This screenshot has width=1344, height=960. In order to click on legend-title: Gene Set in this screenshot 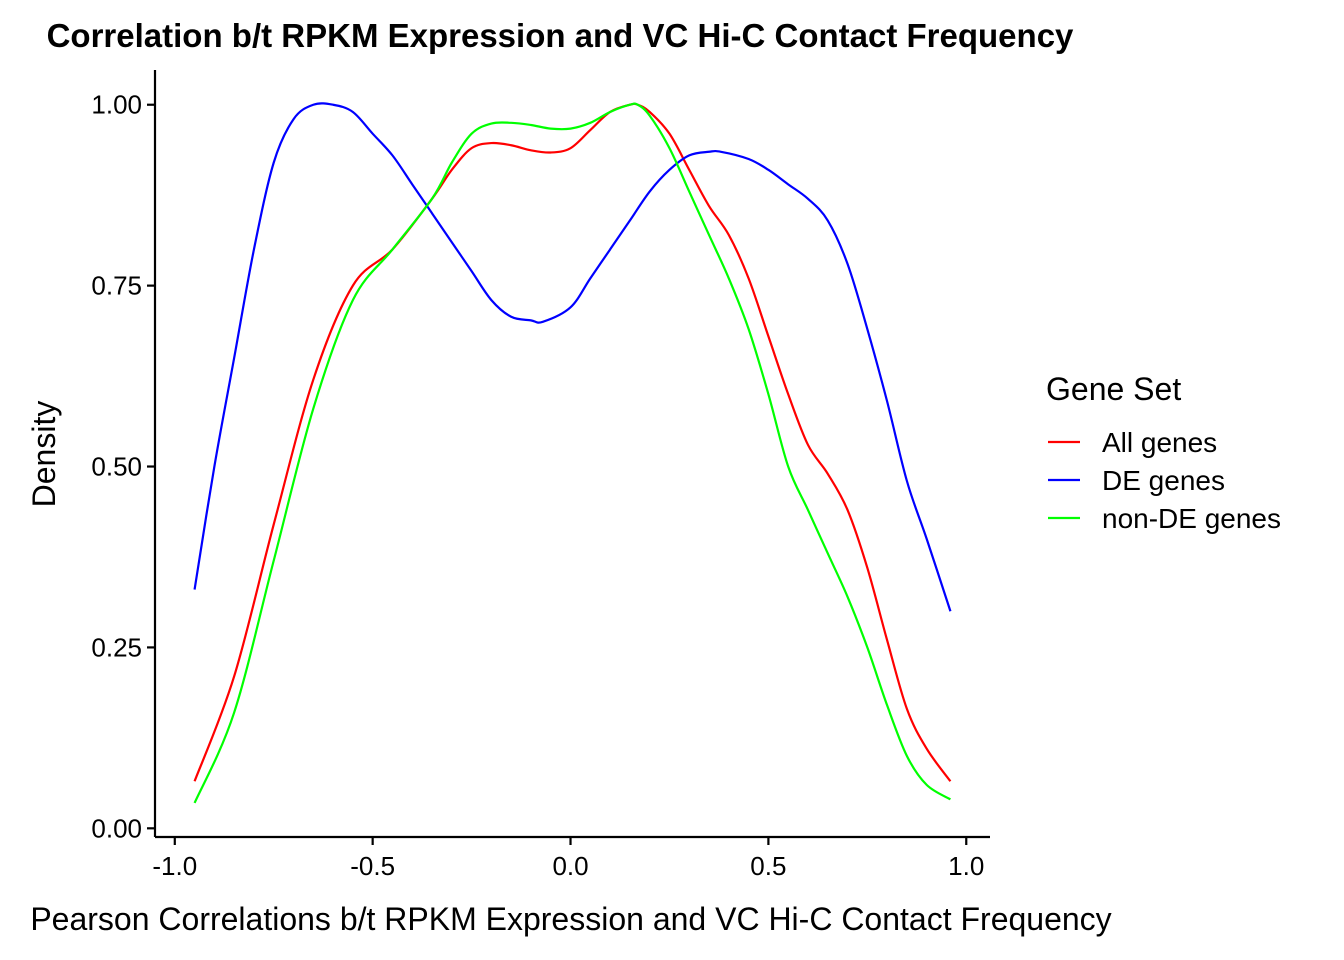, I will do `click(1113, 389)`.